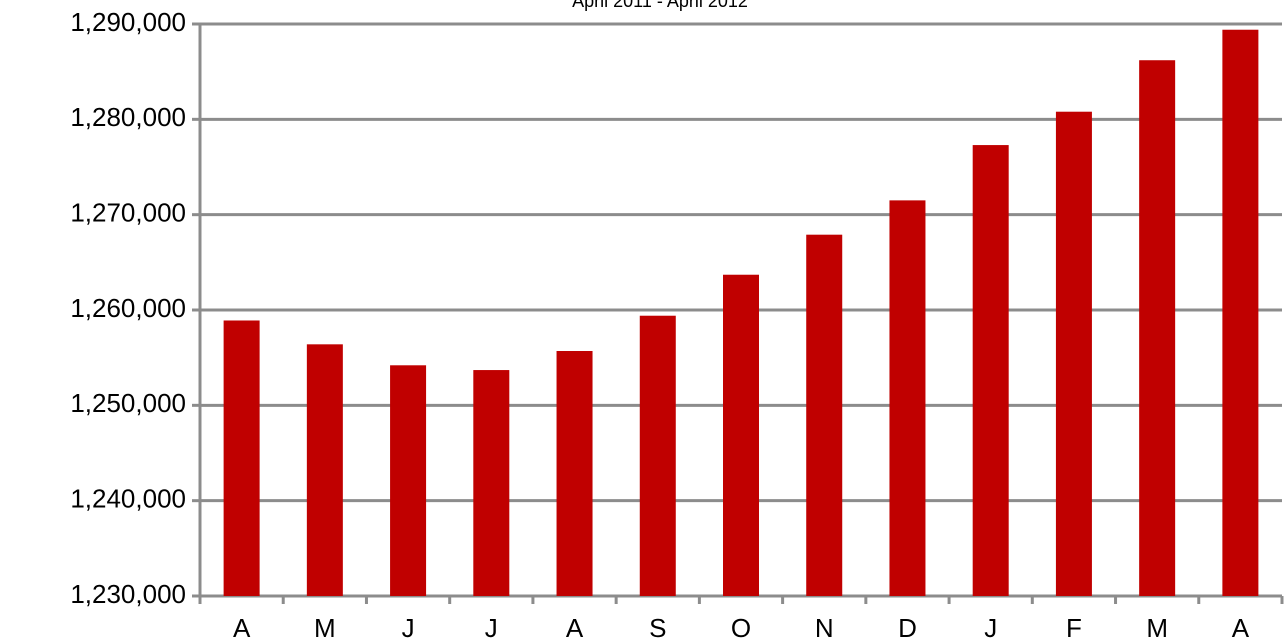  Describe the element at coordinates (128, 308) in the screenshot. I see `y-tick-label: 1,260,000` at that location.